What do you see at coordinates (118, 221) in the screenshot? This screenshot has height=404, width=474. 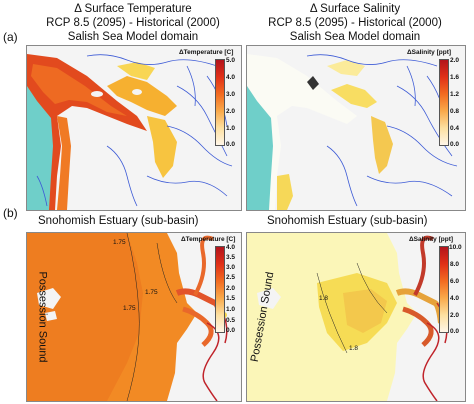 I see `bottom-left-title: Snohomish Estuary (sub-basin)` at bounding box center [118, 221].